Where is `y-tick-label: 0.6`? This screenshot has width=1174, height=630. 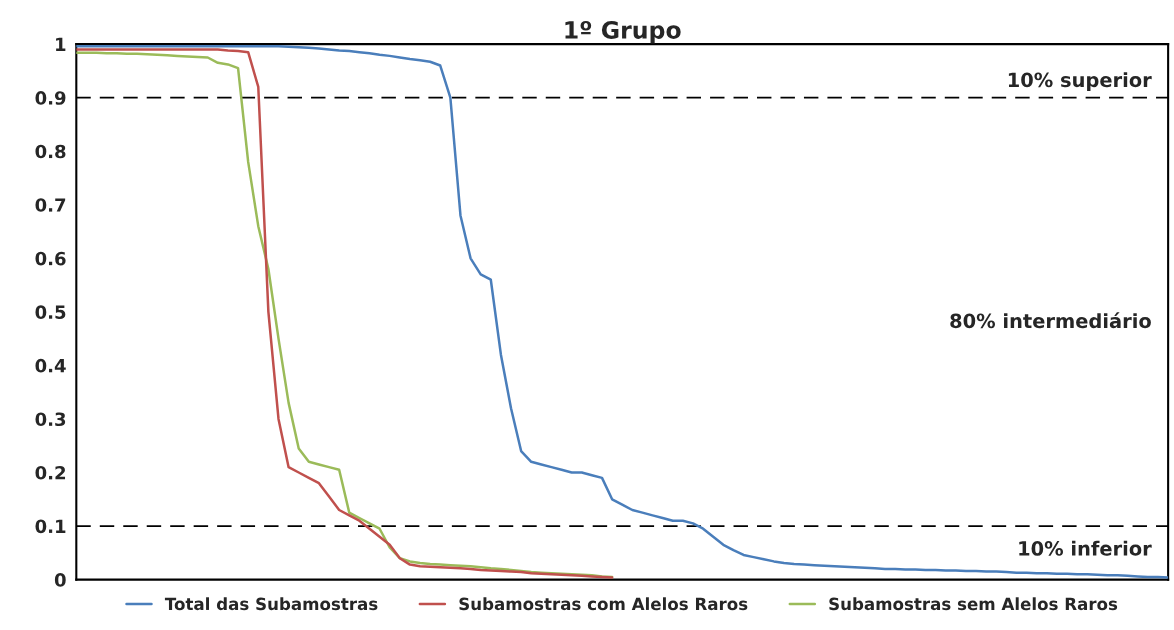 y-tick-label: 0.6 is located at coordinates (50, 258).